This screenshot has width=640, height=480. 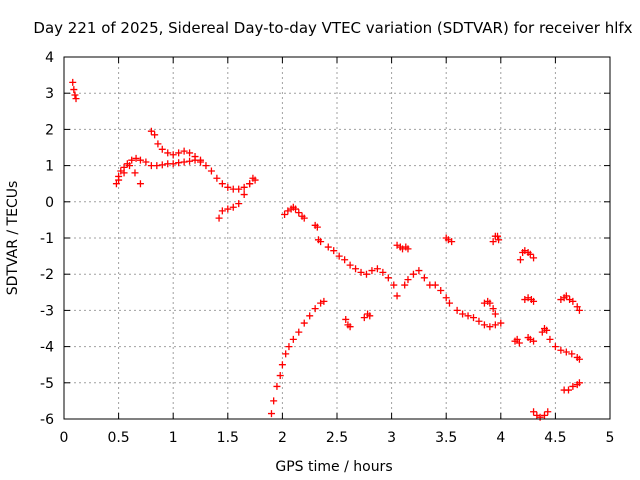 I want to click on y-tick-label: -6, so click(x=47, y=420).